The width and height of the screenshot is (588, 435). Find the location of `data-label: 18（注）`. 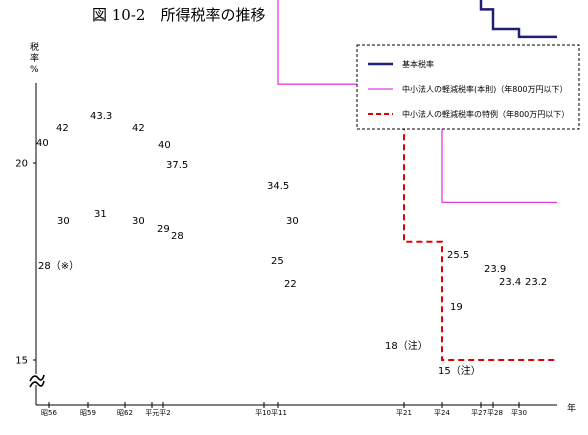

data-label: 18（注） is located at coordinates (406, 345).